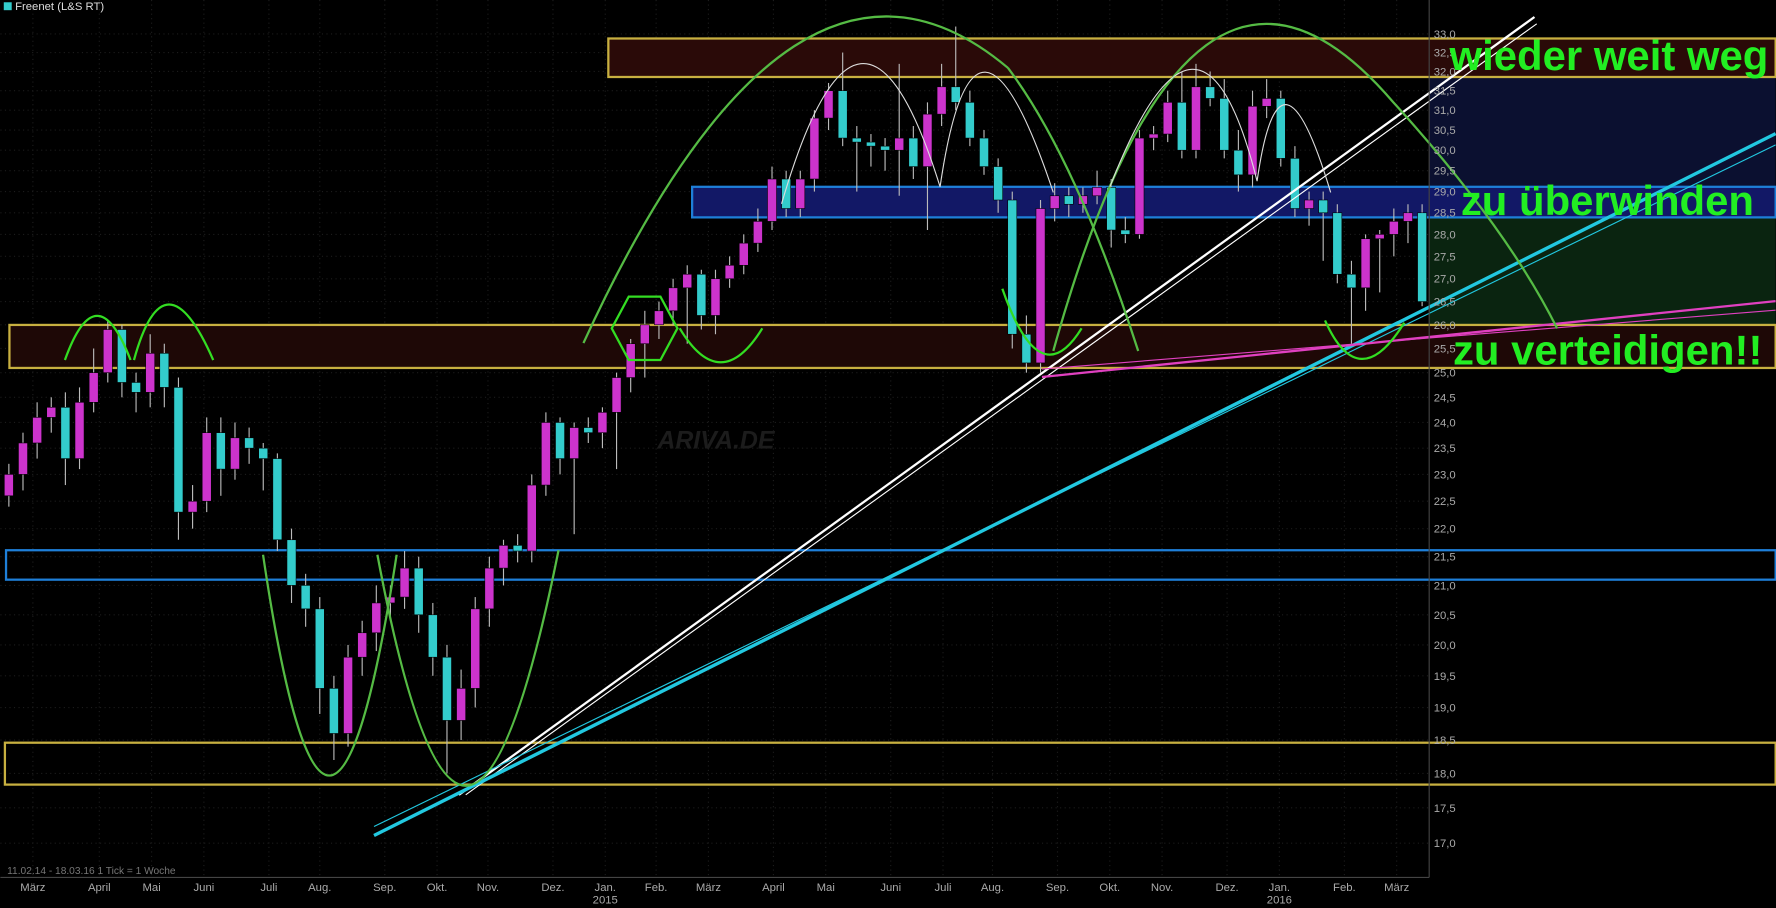 This screenshot has width=1776, height=908. Describe the element at coordinates (1445, 326) in the screenshot. I see `y-tick-label: 26,0` at that location.